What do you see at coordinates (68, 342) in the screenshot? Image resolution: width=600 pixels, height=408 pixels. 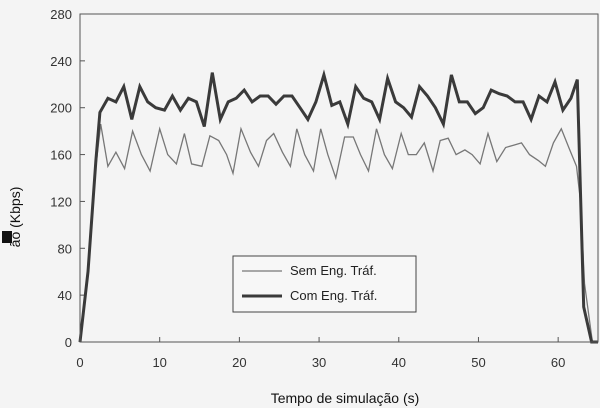 I see `y-tick-label: 0` at bounding box center [68, 342].